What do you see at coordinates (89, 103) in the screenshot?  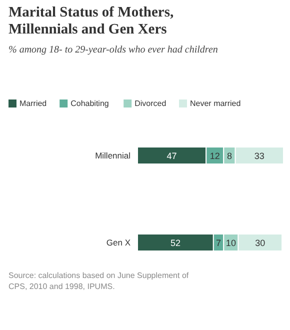 I see `legend-label: Cohabiting` at bounding box center [89, 103].